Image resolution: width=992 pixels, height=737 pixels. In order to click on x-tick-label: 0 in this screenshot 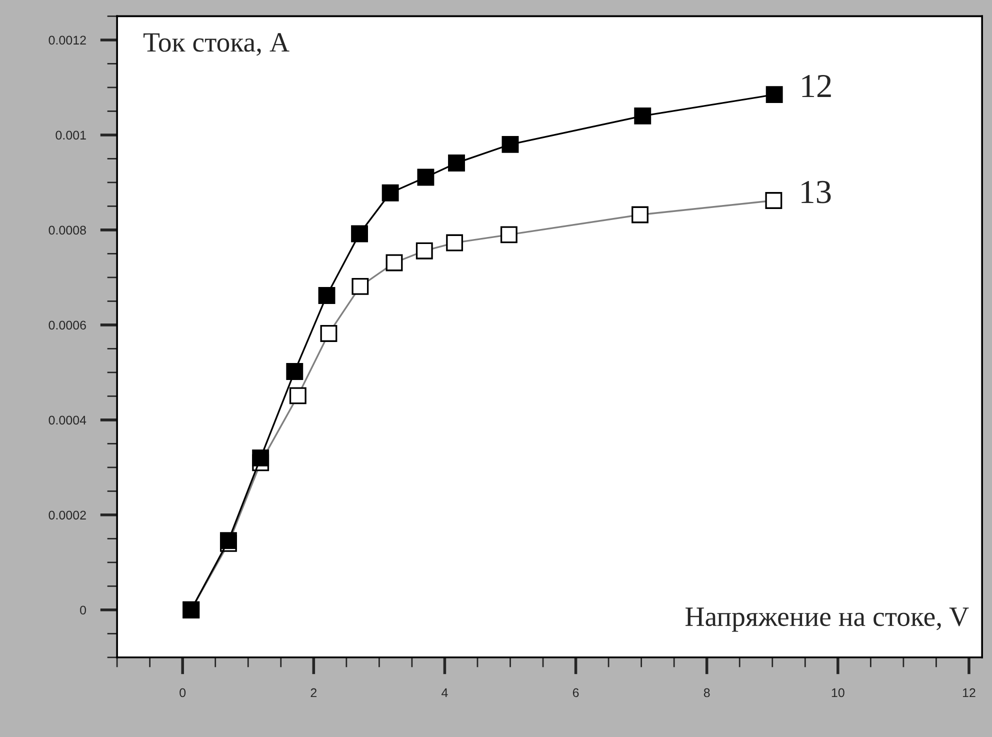, I will do `click(183, 693)`.